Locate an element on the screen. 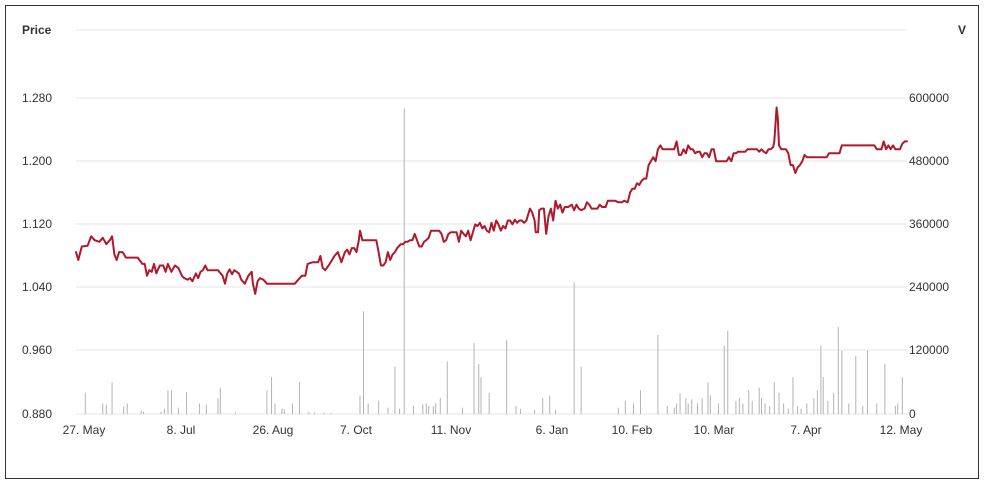 The image size is (986, 486). x-tick-label: 12. May is located at coordinates (901, 430).